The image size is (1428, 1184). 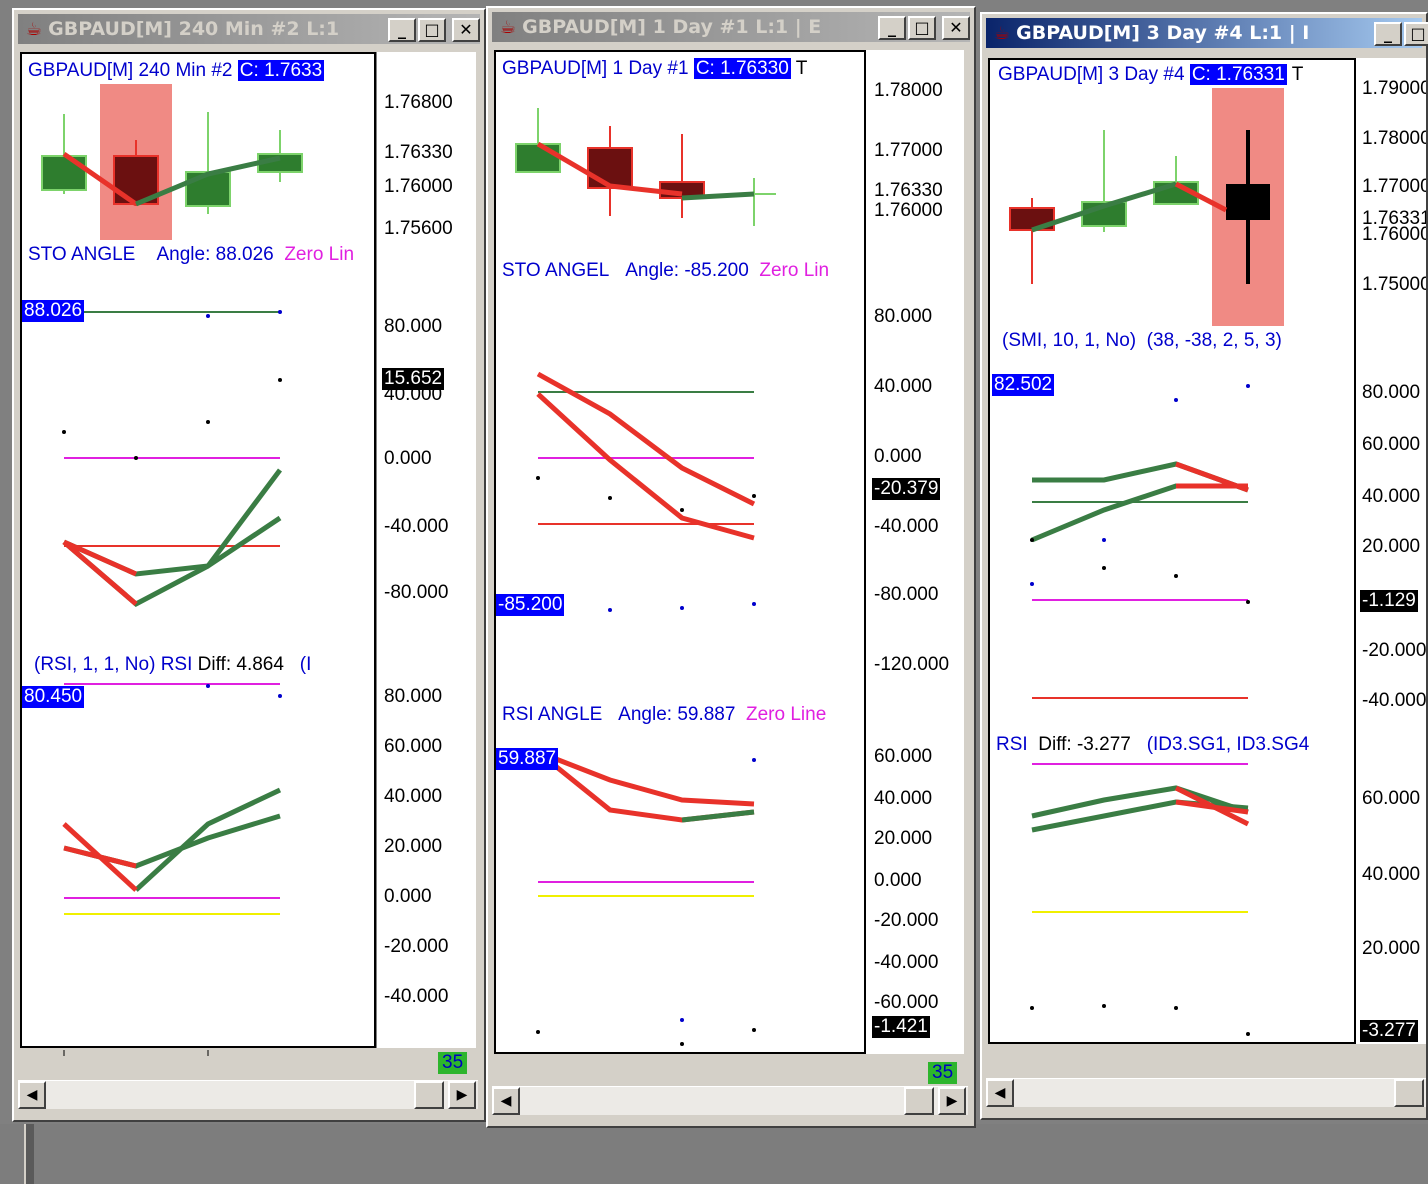 I want to click on sto-value-tag: 88.026, so click(x=53, y=311).